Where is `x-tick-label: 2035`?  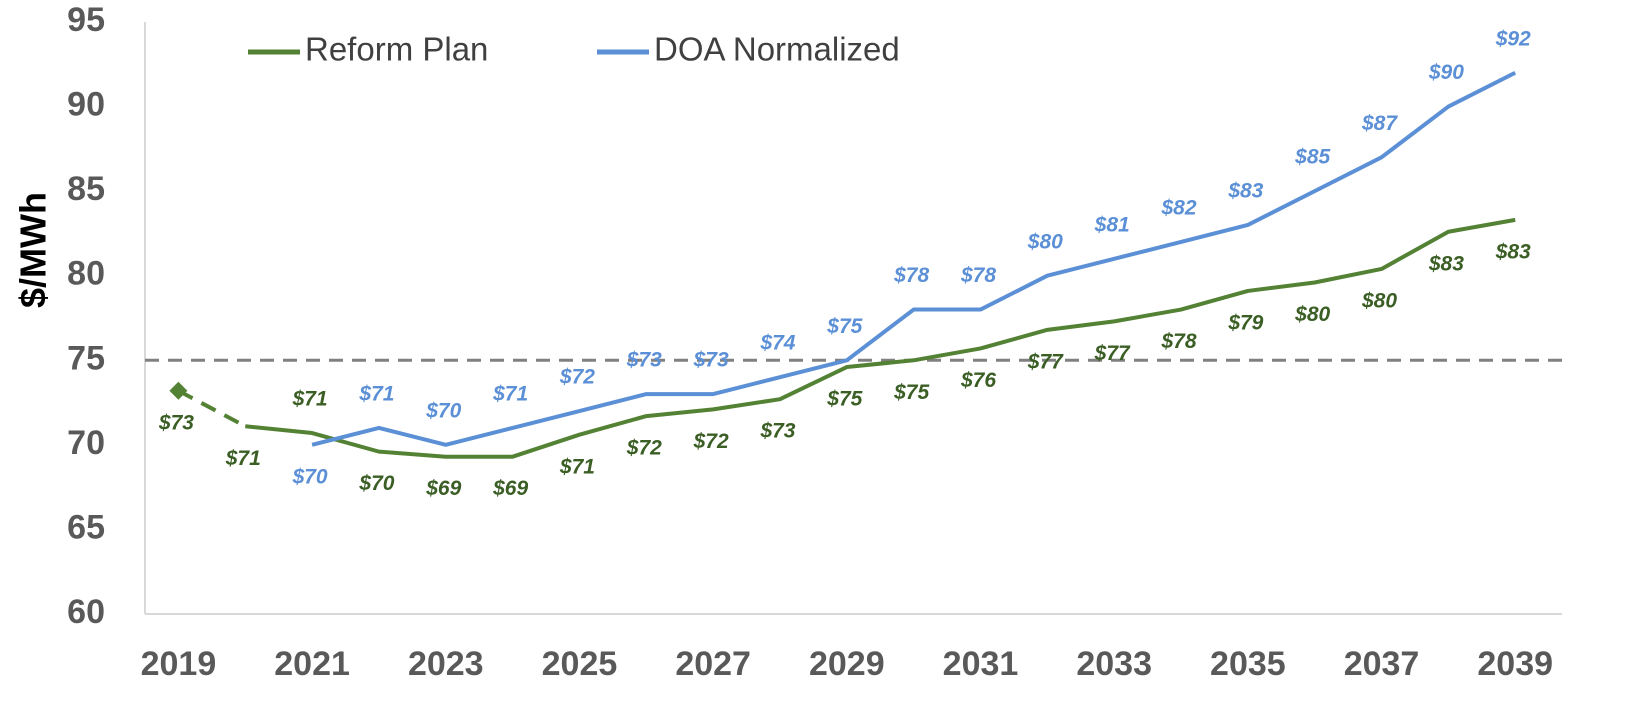
x-tick-label: 2035 is located at coordinates (1248, 664).